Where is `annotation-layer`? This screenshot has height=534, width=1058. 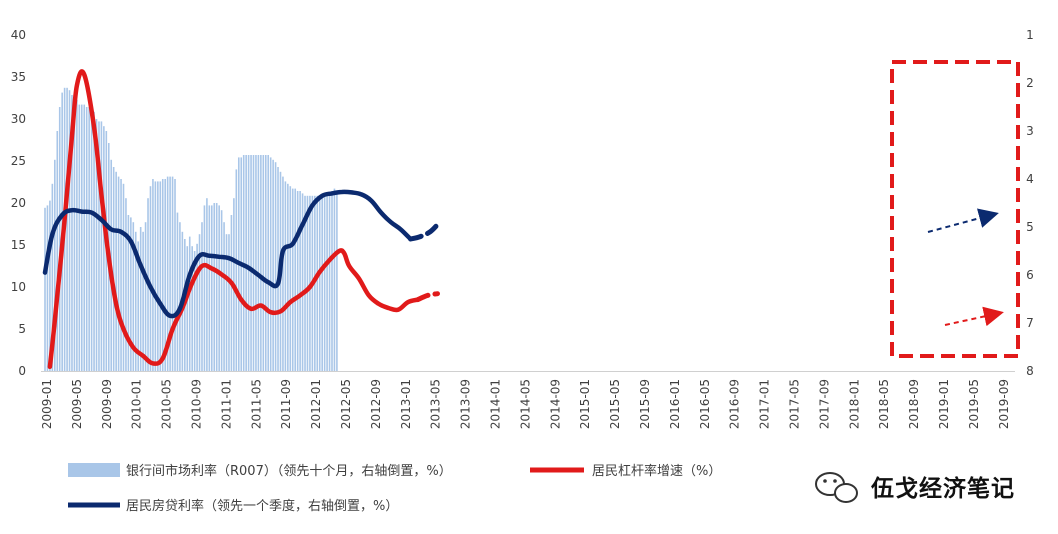
annotation-layer is located at coordinates (955, 209).